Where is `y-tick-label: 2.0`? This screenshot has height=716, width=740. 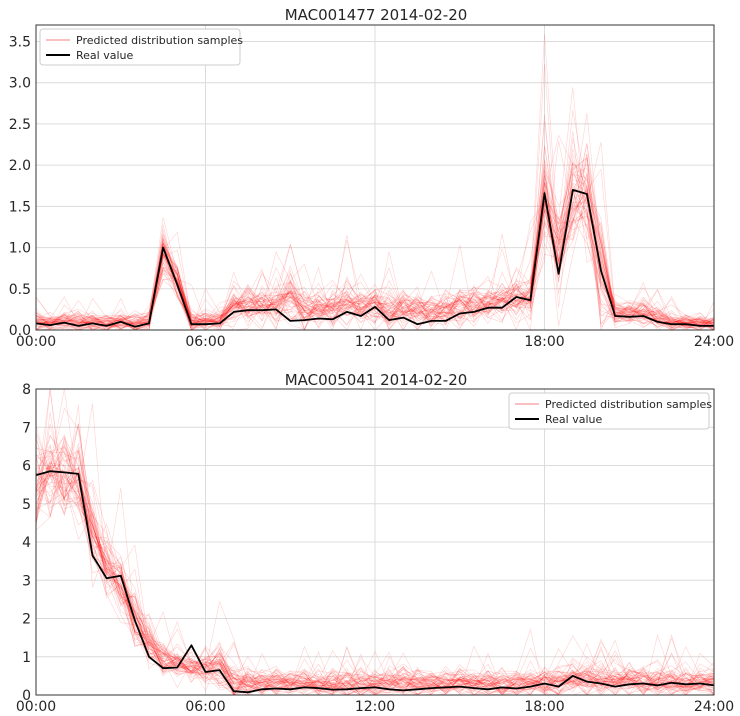
y-tick-label: 2.0 is located at coordinates (20, 166).